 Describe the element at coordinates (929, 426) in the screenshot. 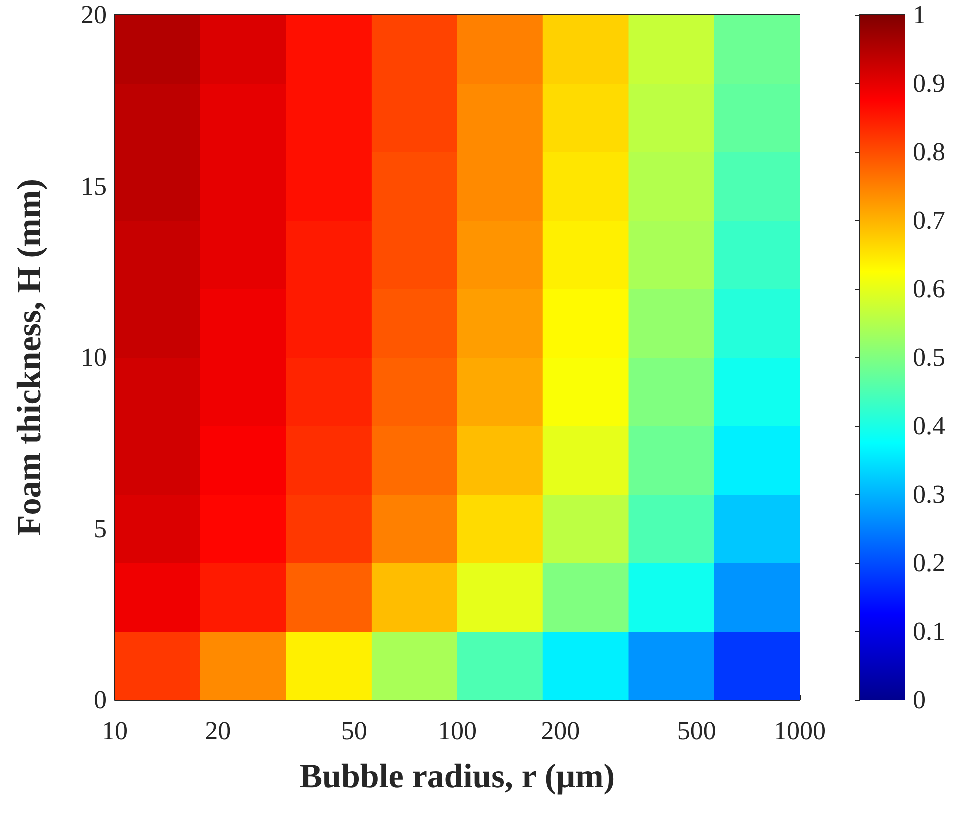

I see `color-bar-label: 0.4` at that location.